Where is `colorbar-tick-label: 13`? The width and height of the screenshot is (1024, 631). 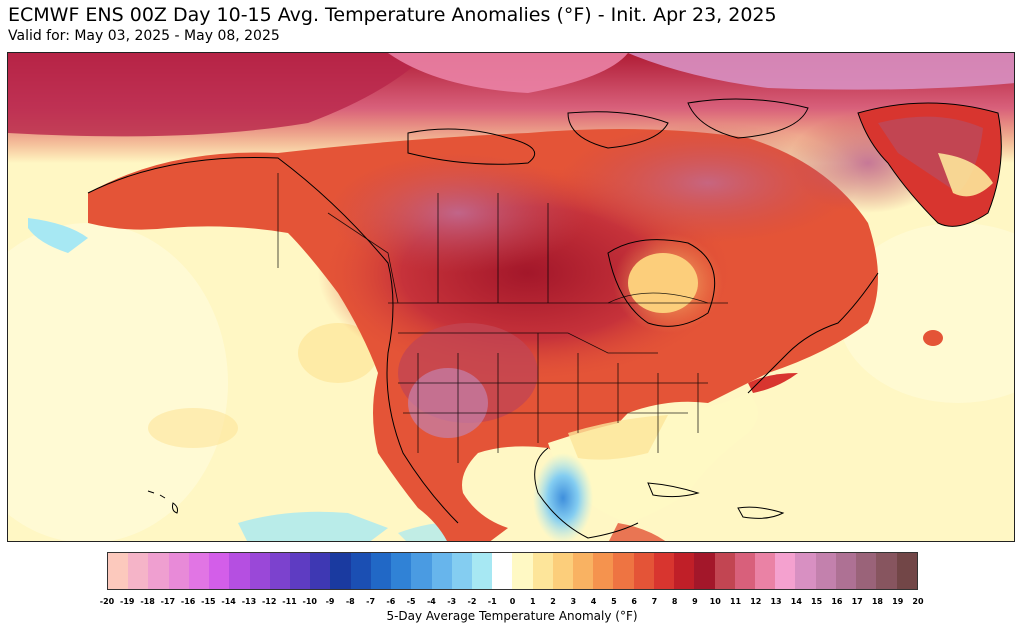 colorbar-tick-label: 13 is located at coordinates (776, 601).